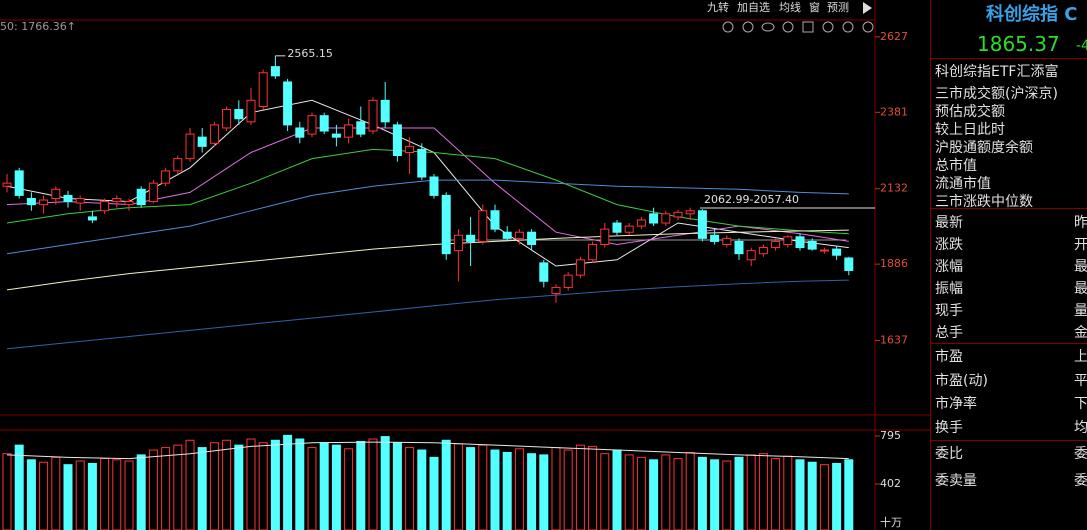 The width and height of the screenshot is (1087, 530). What do you see at coordinates (814, 7) in the screenshot?
I see `toolbar-button: 窗` at bounding box center [814, 7].